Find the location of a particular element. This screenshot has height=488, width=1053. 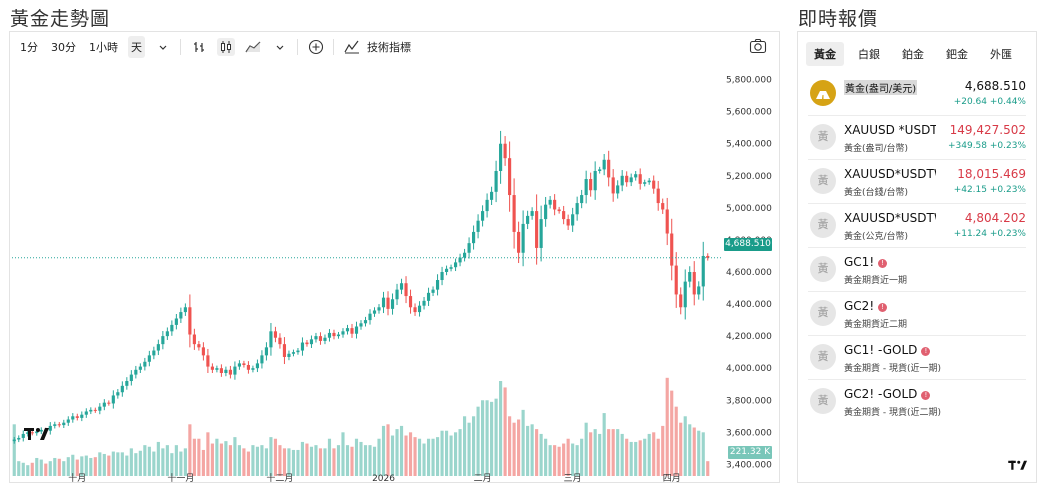

price-axis-tick: 3,400.000 is located at coordinates (749, 465).